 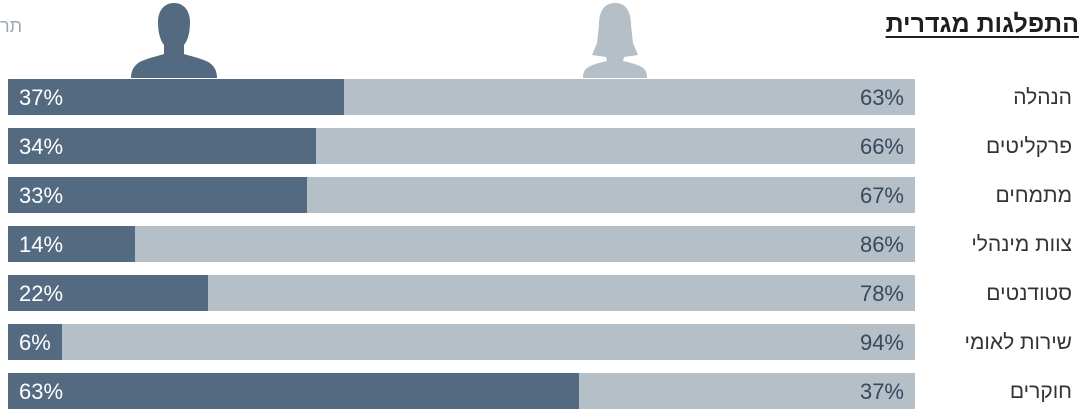 I want to click on bar-row: 63% 37% חוקרים, so click(x=540, y=391).